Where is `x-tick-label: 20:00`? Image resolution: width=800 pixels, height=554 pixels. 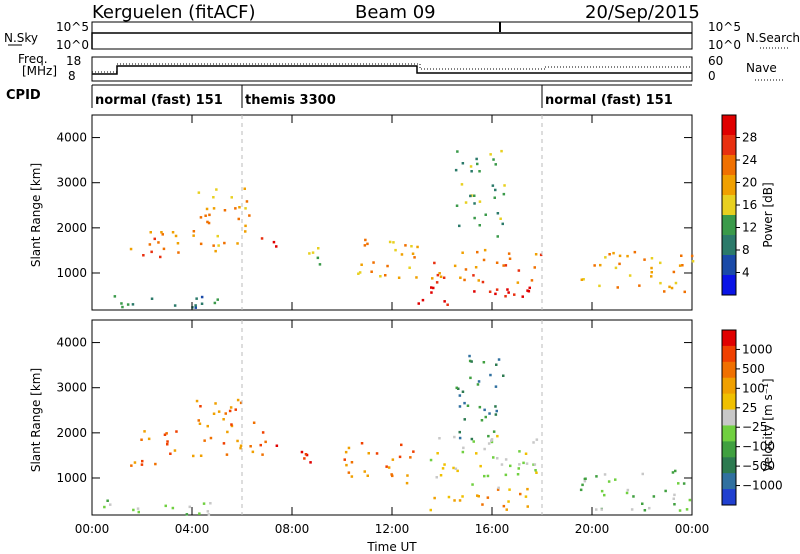 x-tick-label: 20:00 is located at coordinates (592, 529).